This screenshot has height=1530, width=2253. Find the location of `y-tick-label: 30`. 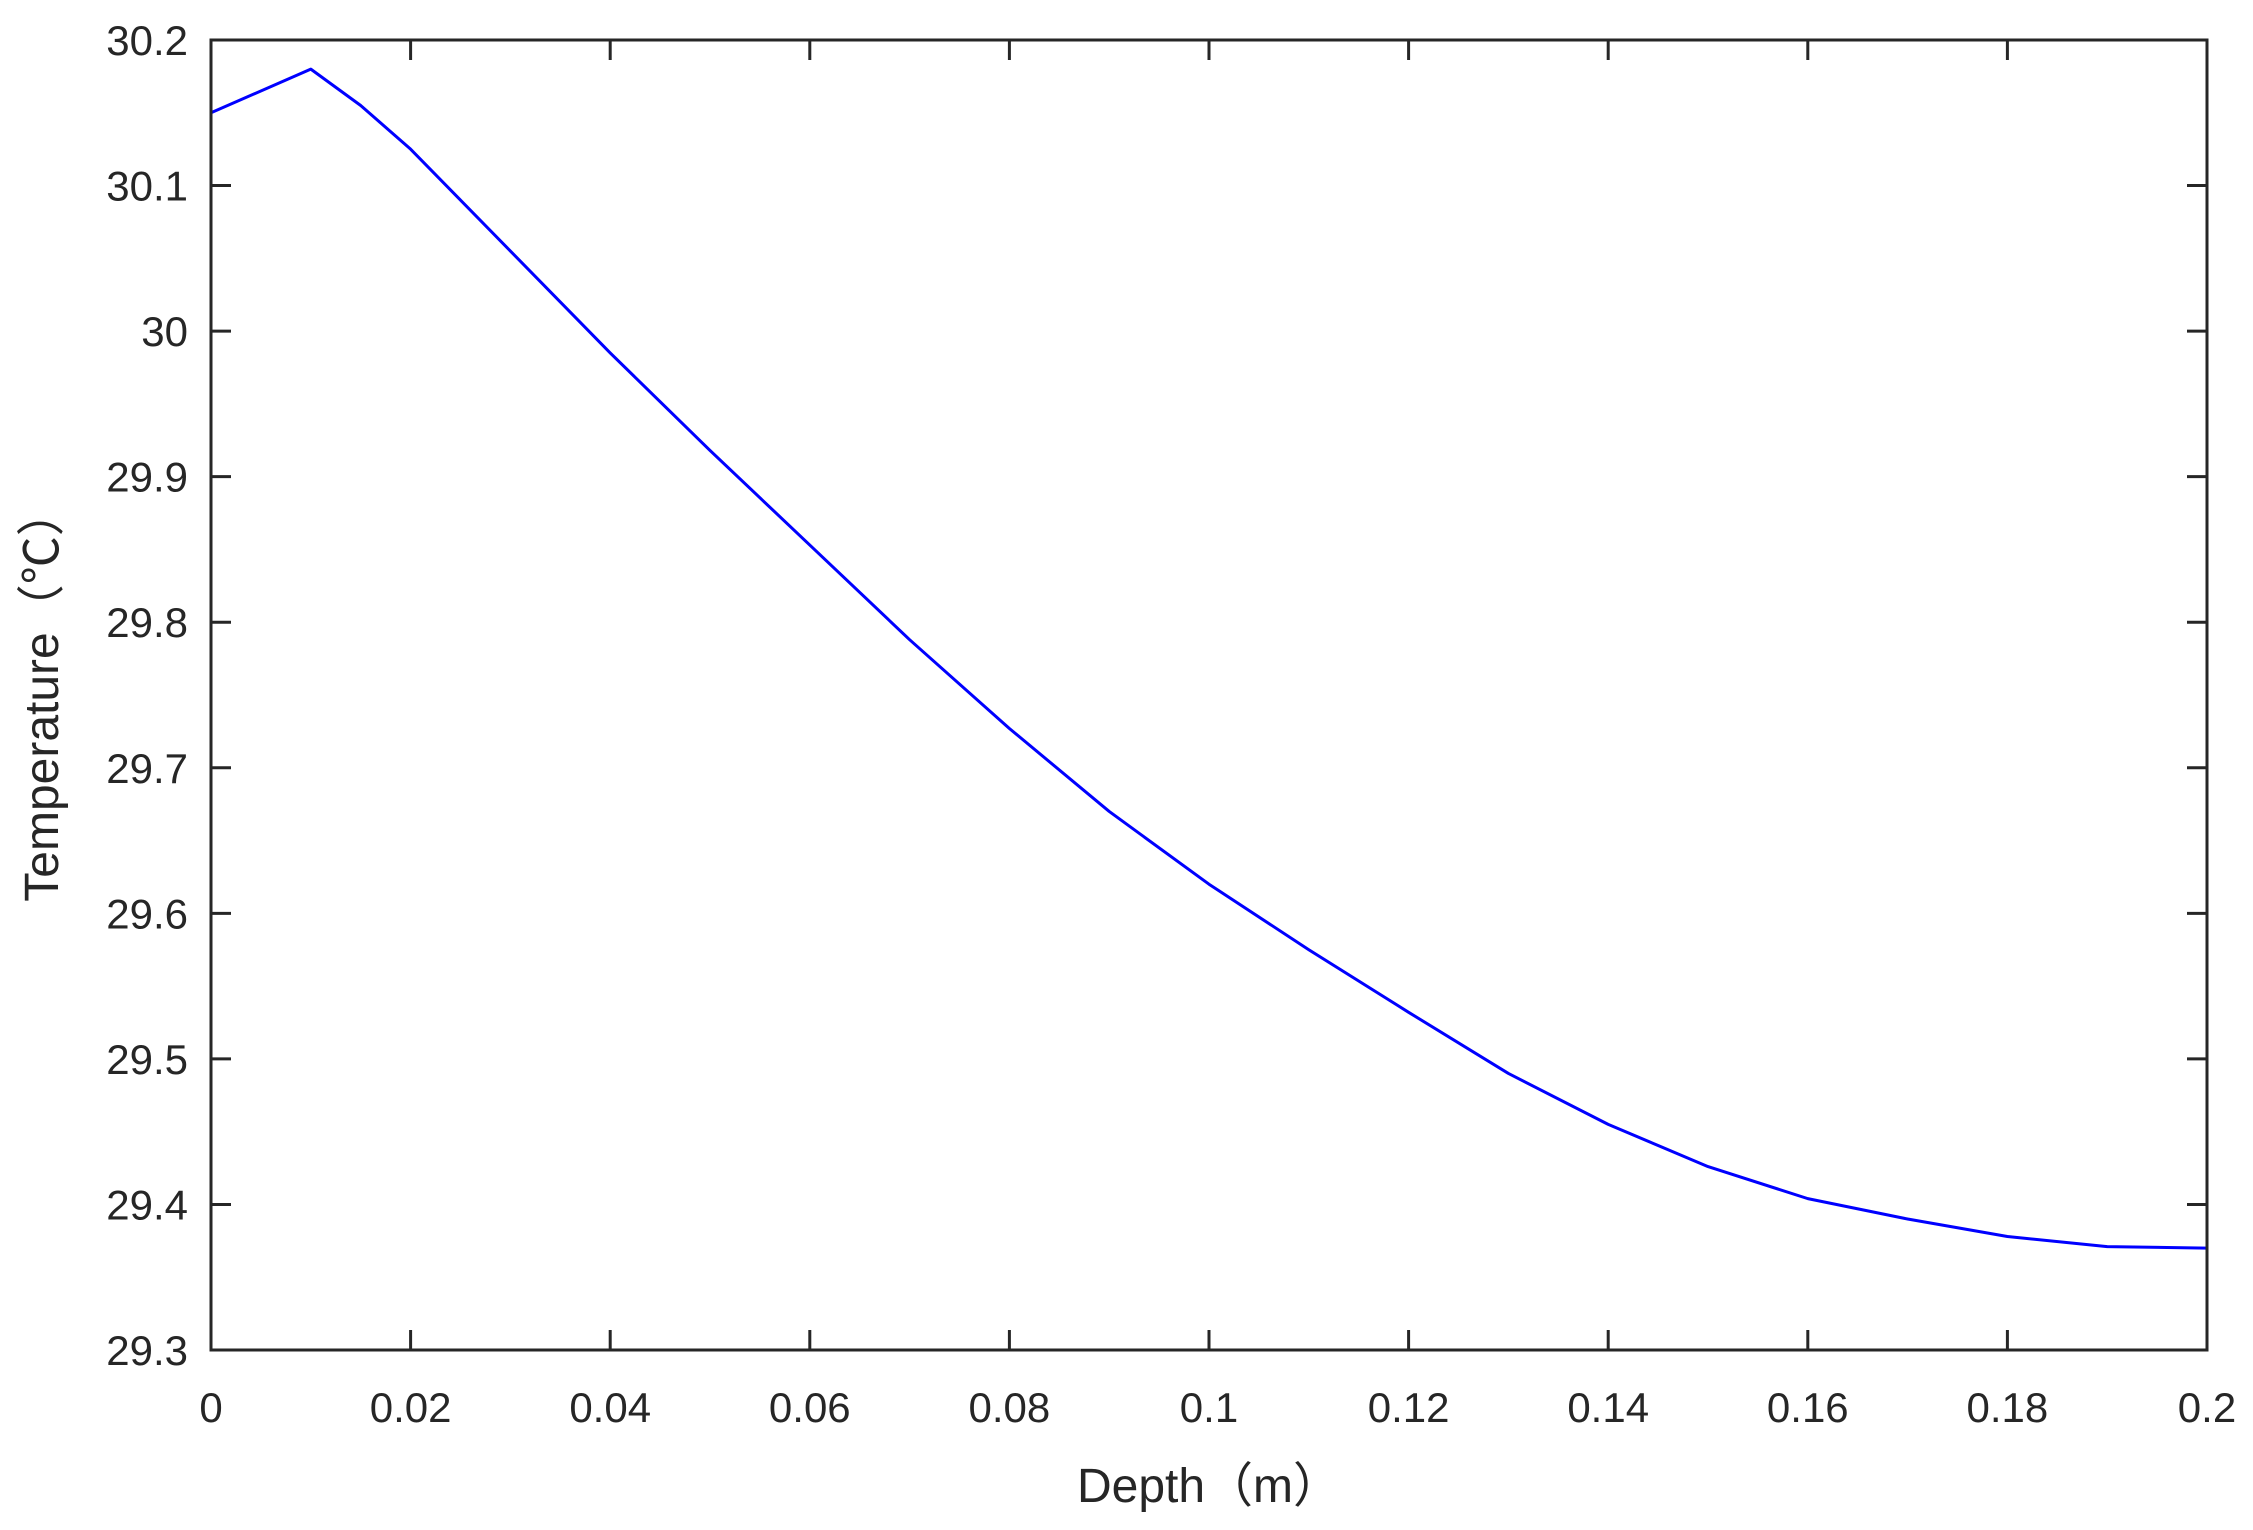

y-tick-label: 30 is located at coordinates (164, 331).